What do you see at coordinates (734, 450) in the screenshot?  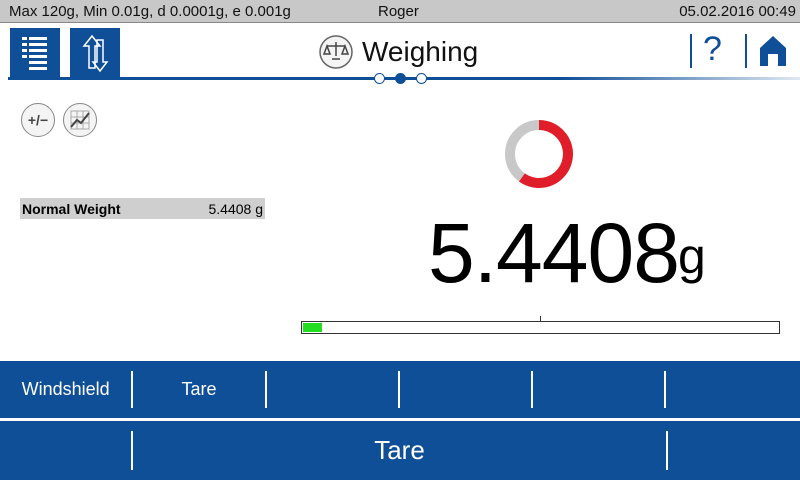 I see `main-key-right` at bounding box center [734, 450].